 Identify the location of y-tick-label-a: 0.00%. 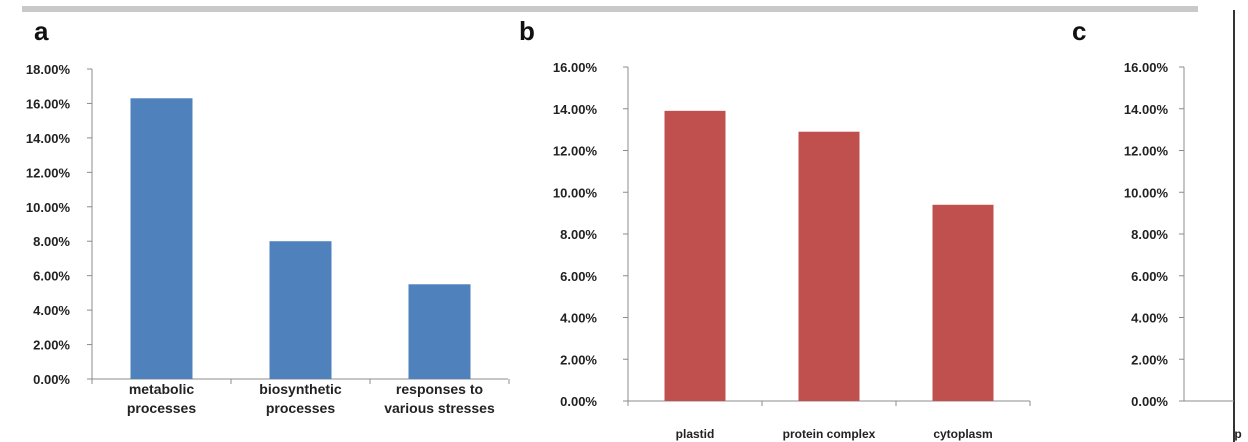
(51, 379).